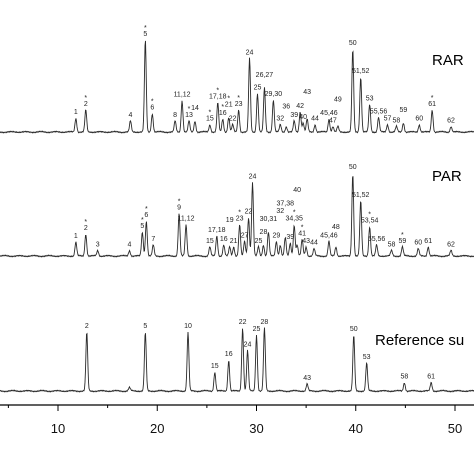 This screenshot has width=474, height=474. What do you see at coordinates (175, 115) in the screenshot?
I see `peak-label: 8` at bounding box center [175, 115].